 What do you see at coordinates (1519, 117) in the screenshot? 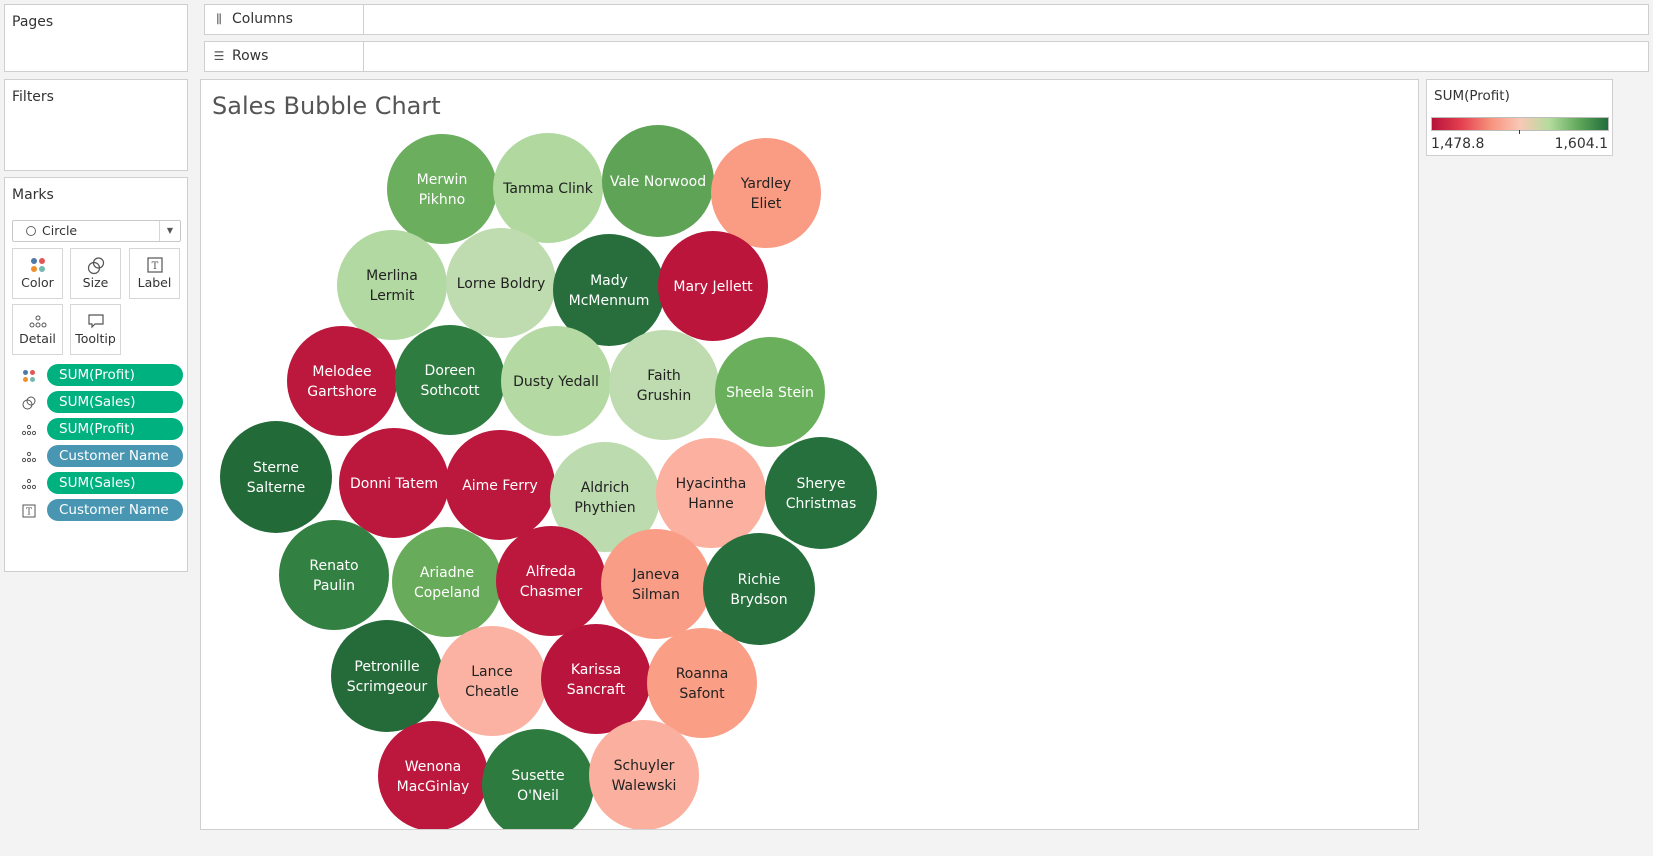
I see `profit-color-legend: SUM(Profit) 1,478.8 1,604.1` at bounding box center [1519, 117].